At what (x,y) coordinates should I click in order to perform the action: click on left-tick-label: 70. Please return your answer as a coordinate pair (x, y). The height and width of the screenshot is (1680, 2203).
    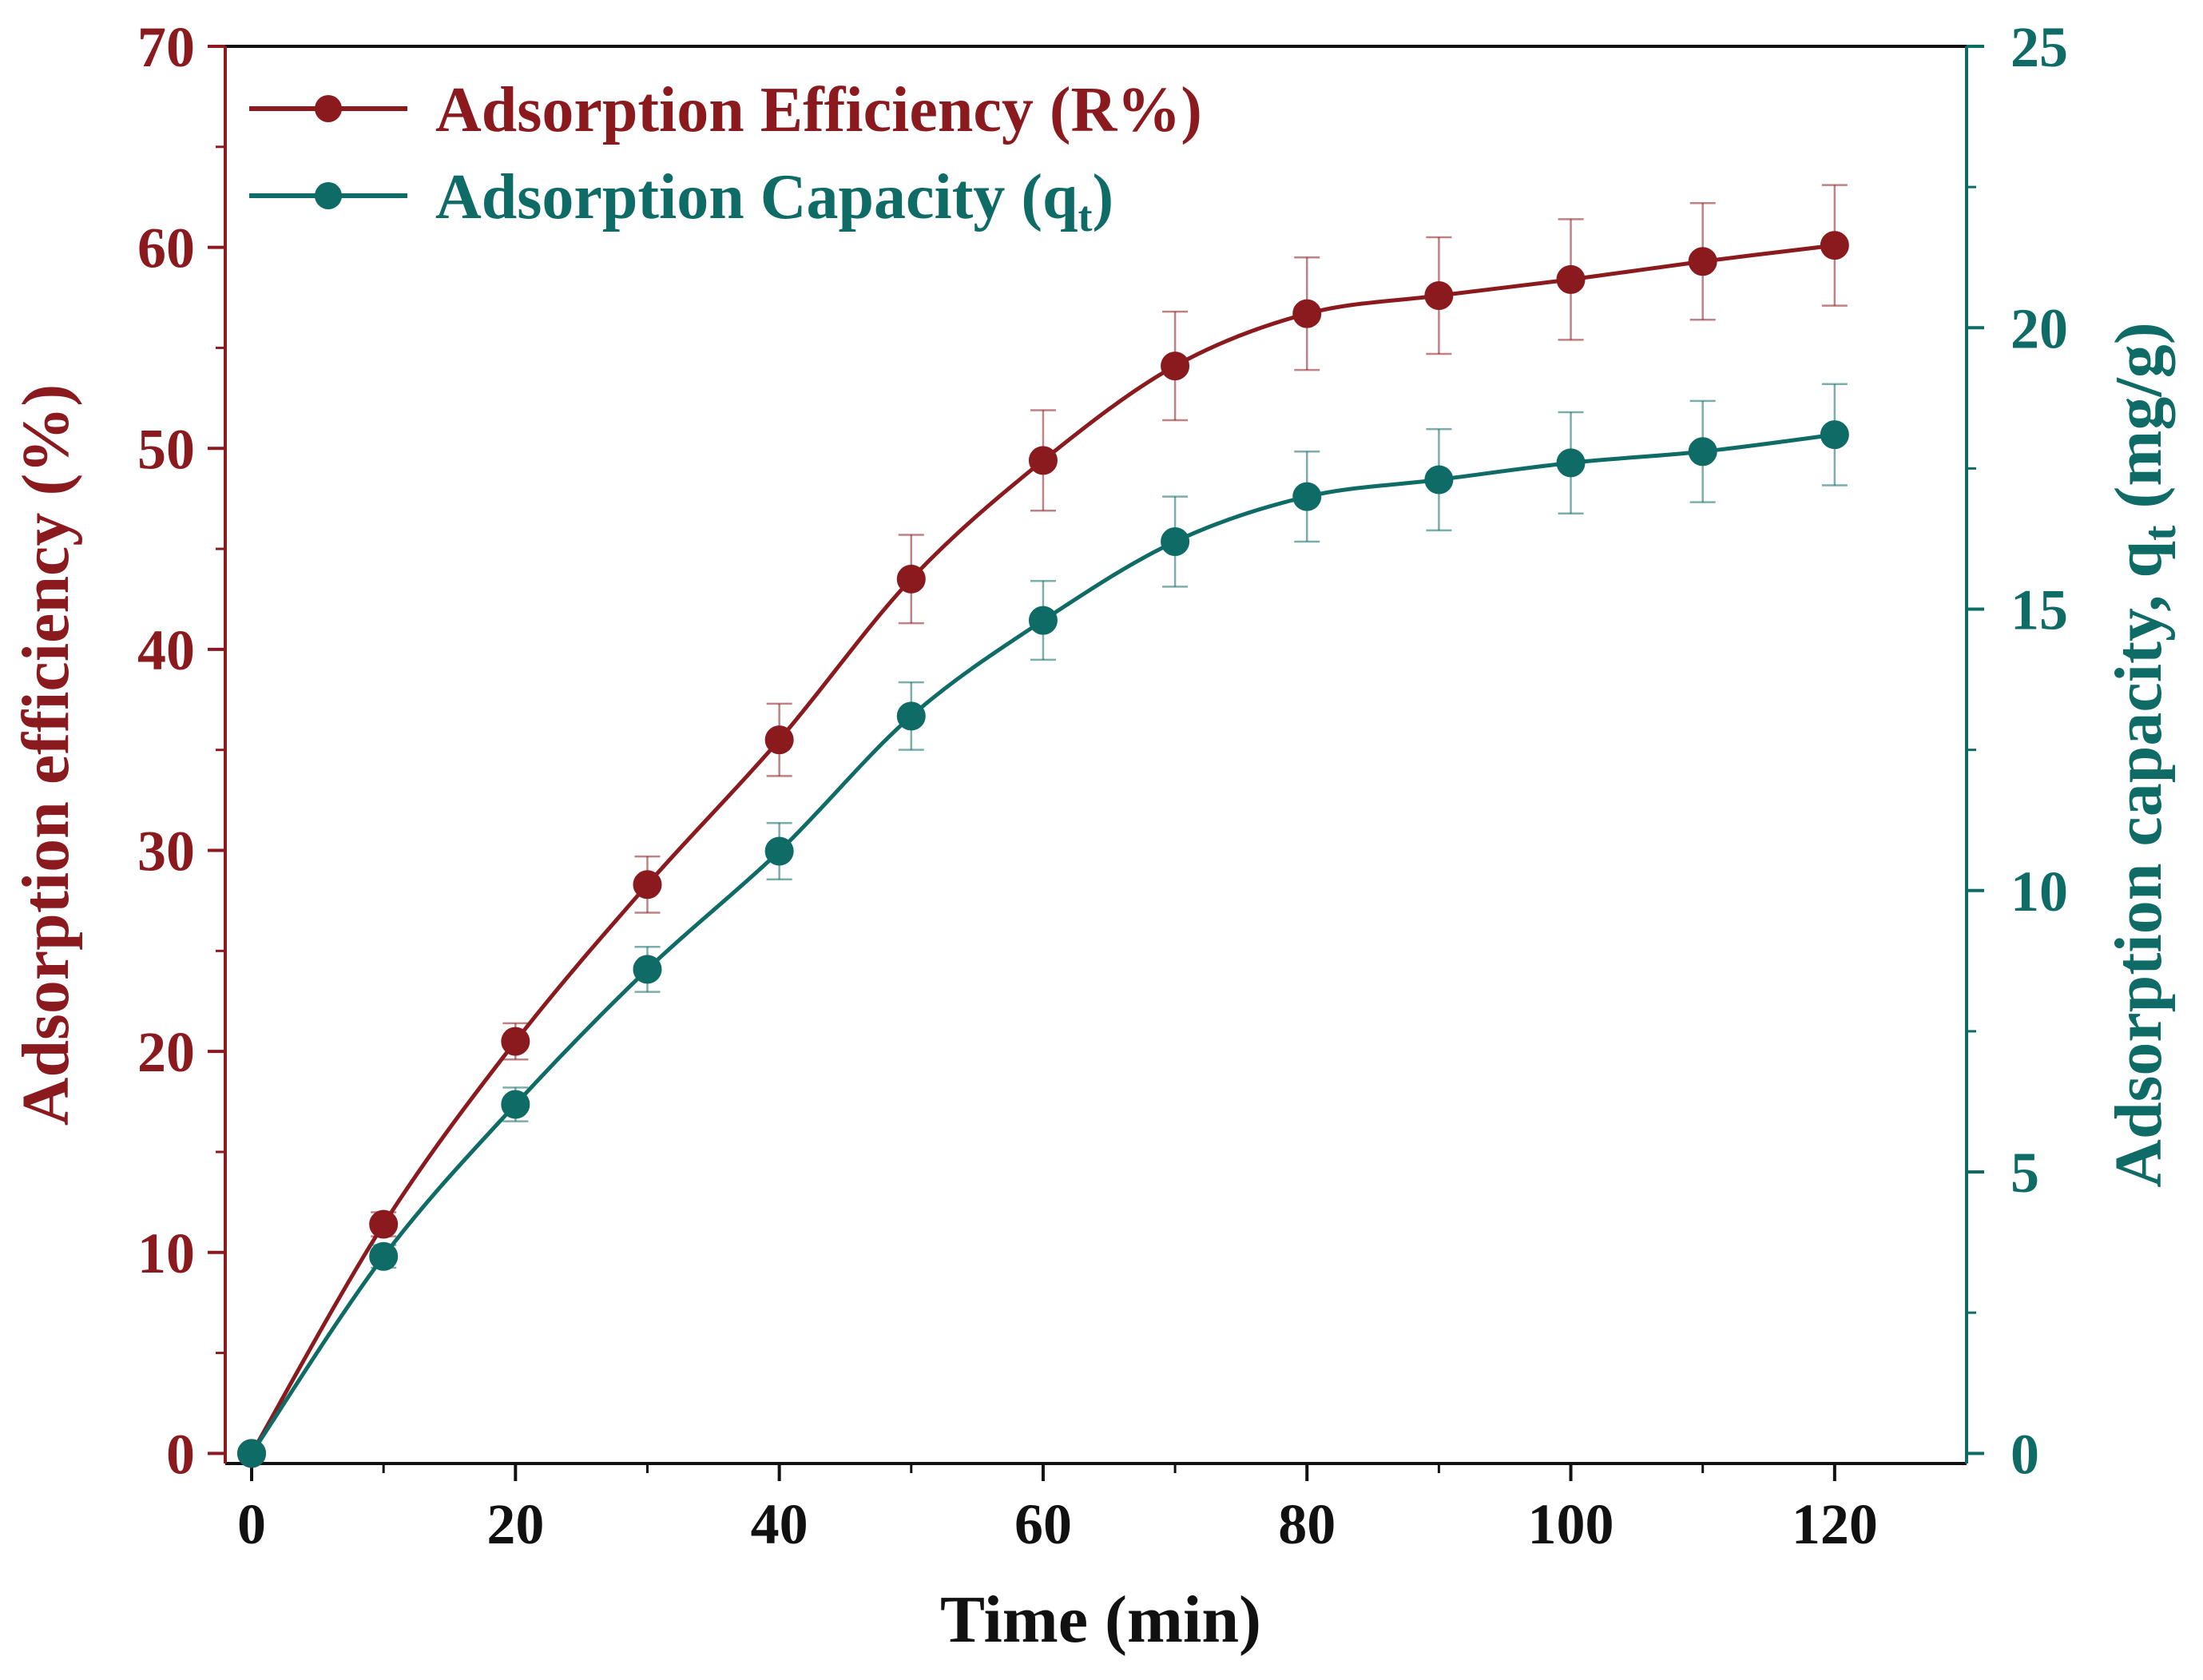
    Looking at the image, I should click on (166, 47).